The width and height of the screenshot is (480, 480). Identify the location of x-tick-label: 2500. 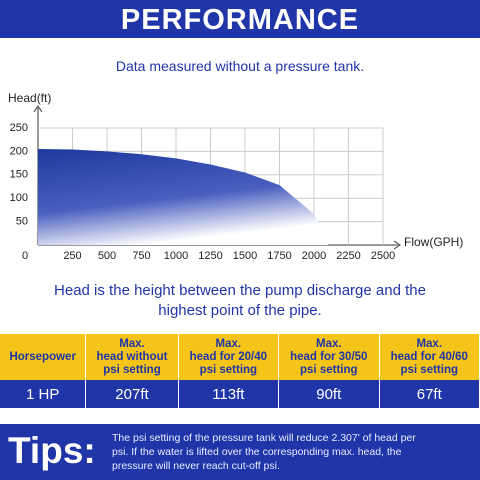
(383, 256).